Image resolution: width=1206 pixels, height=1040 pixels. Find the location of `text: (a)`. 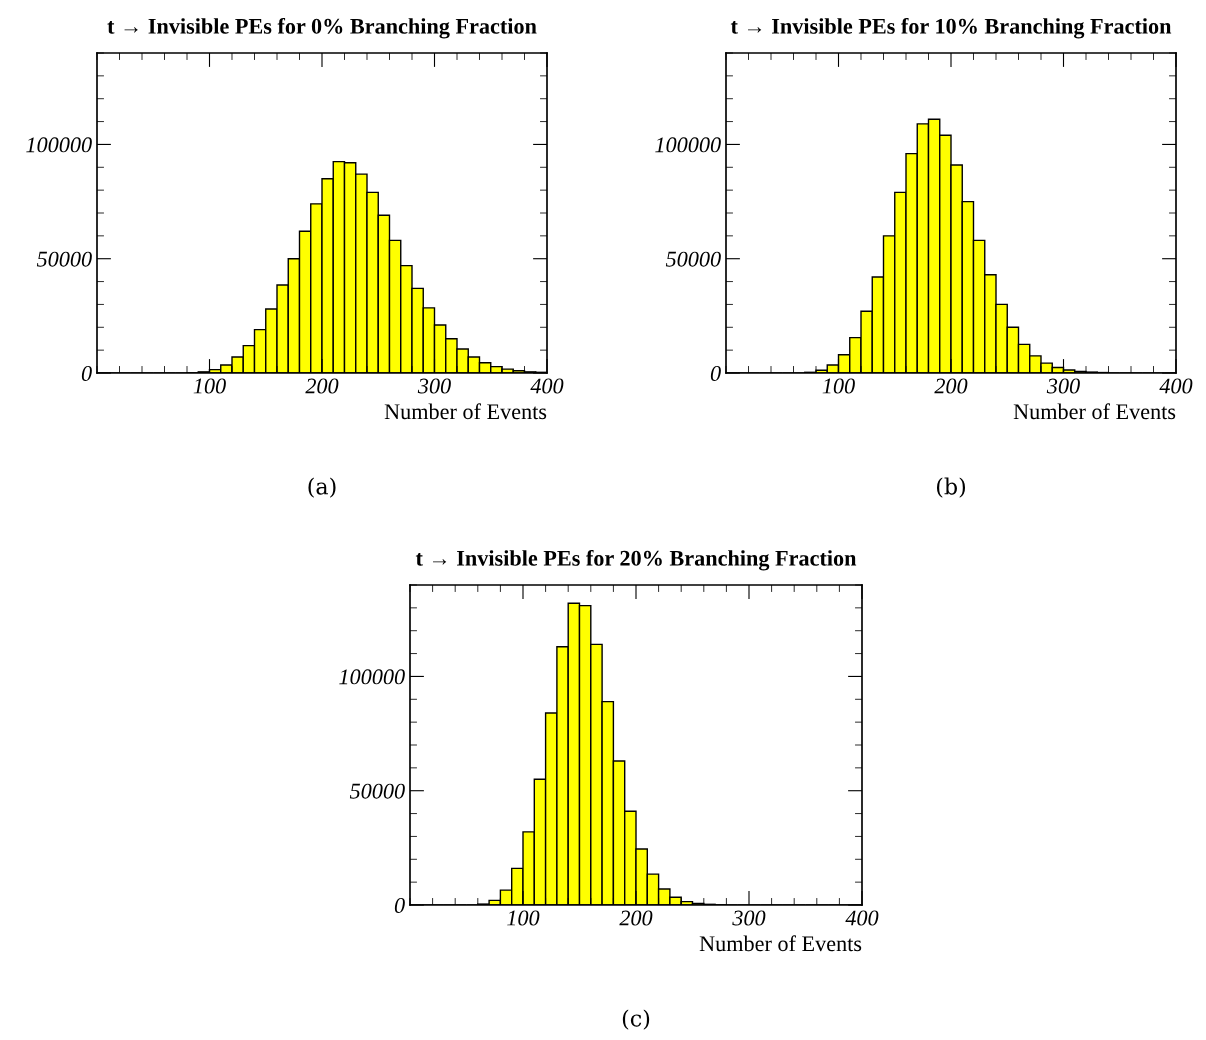

text: (a) is located at coordinates (322, 487).